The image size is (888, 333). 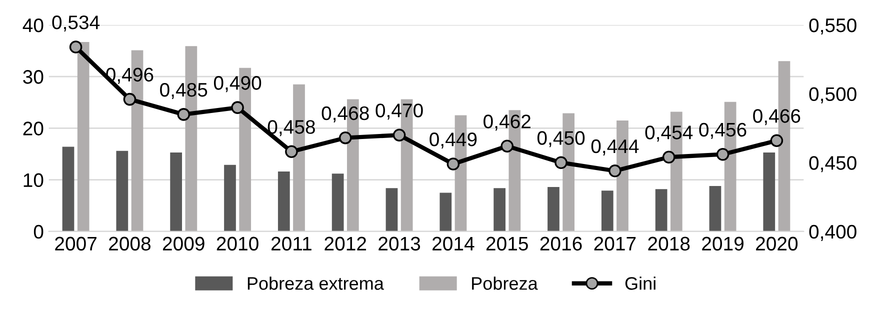 What do you see at coordinates (615, 243) in the screenshot?
I see `x-tick-label: 2017` at bounding box center [615, 243].